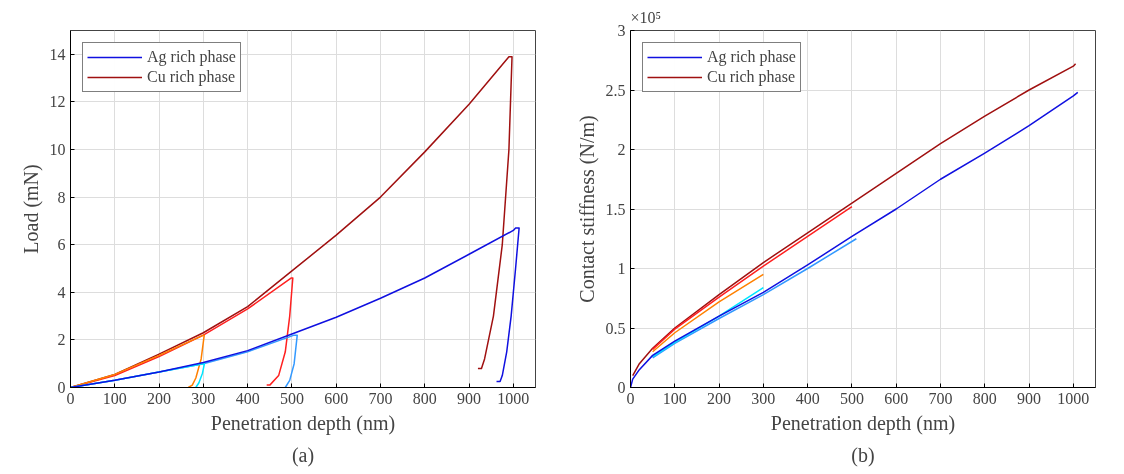 This screenshot has width=1124, height=474. What do you see at coordinates (61, 245) in the screenshot?
I see `y-tick-label: 6` at bounding box center [61, 245].